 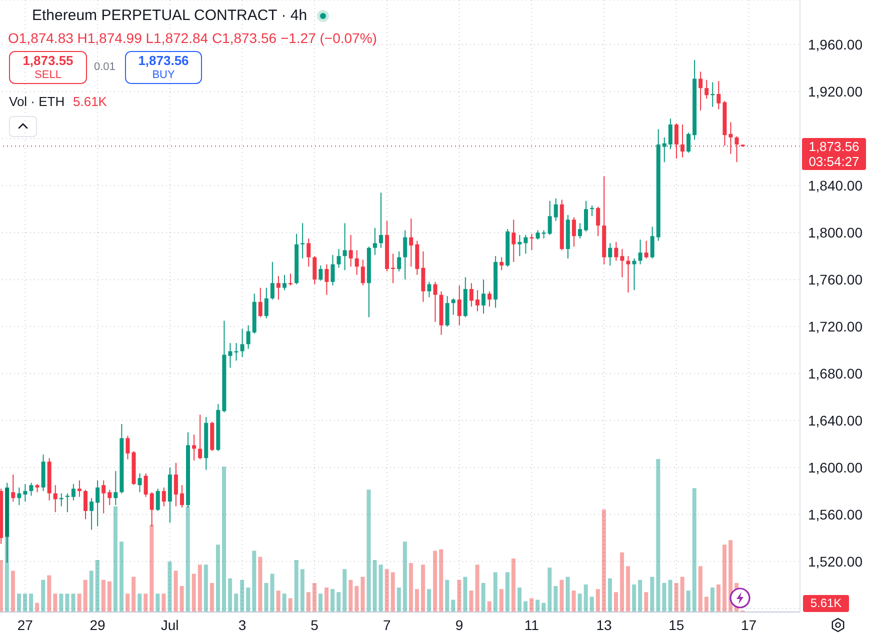 I want to click on x-tick-label: 7, so click(x=387, y=624).